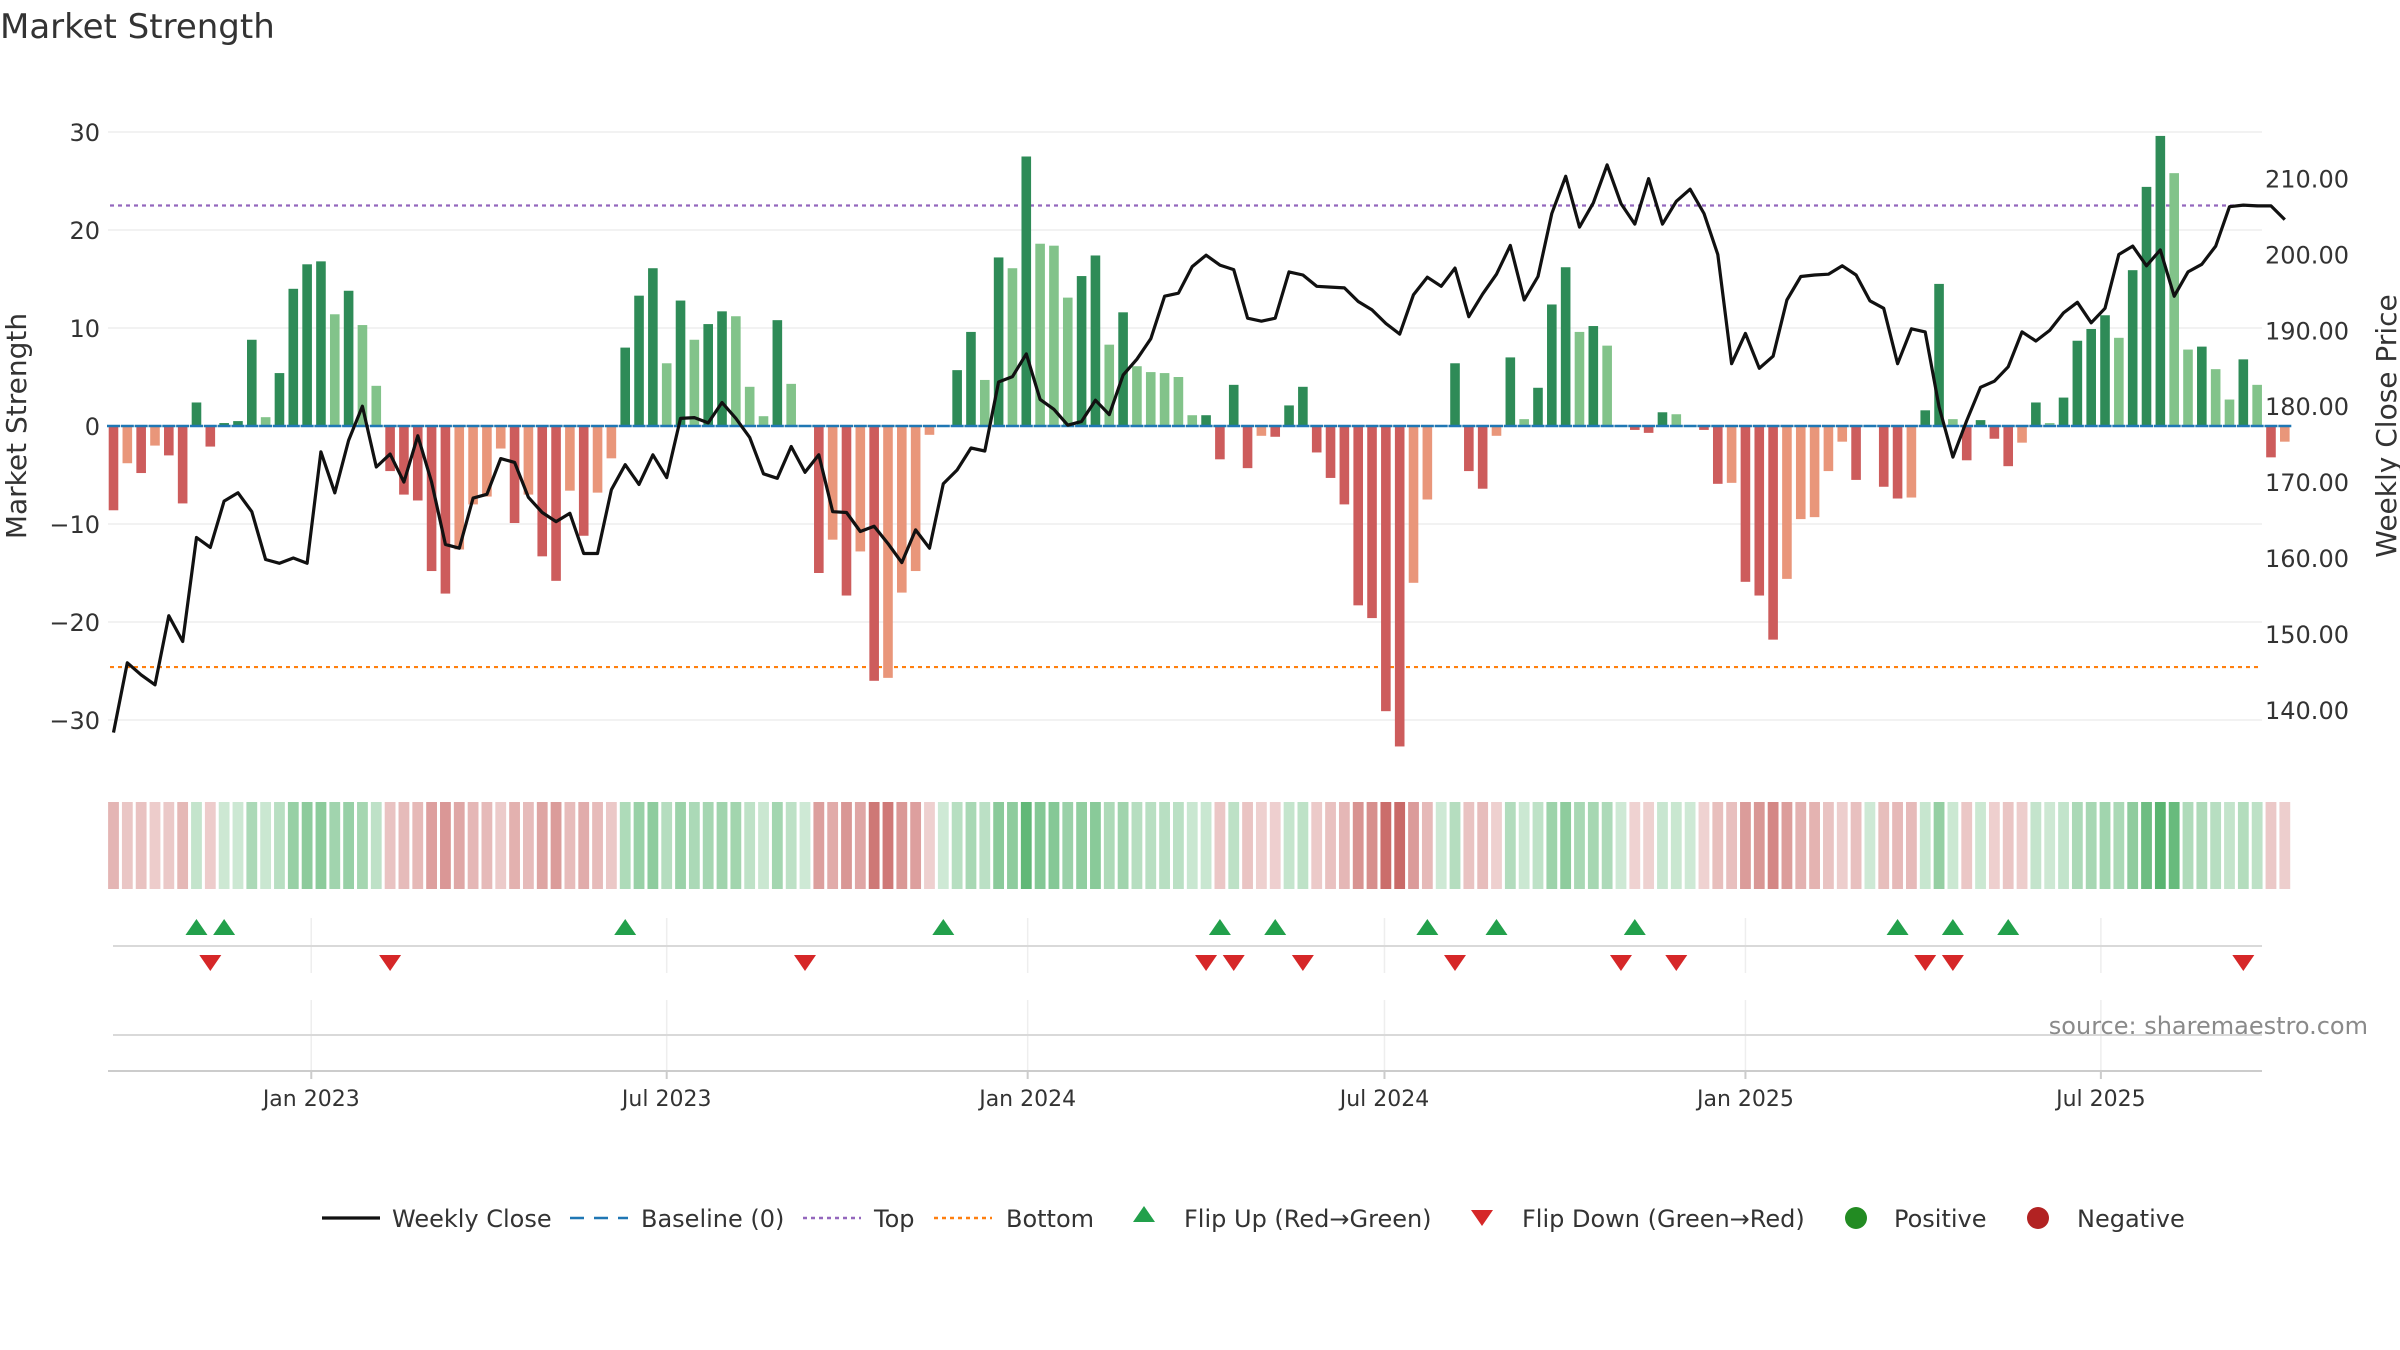 The height and width of the screenshot is (1350, 2400). I want to click on legend-label: Positive, so click(1940, 1219).